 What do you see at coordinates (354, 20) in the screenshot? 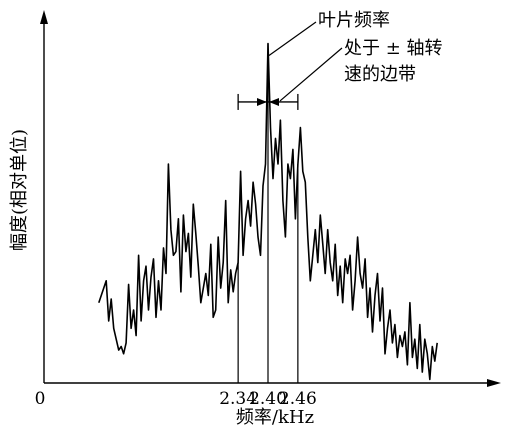
I see `annotation-blade-frequency: 叶片频率` at bounding box center [354, 20].